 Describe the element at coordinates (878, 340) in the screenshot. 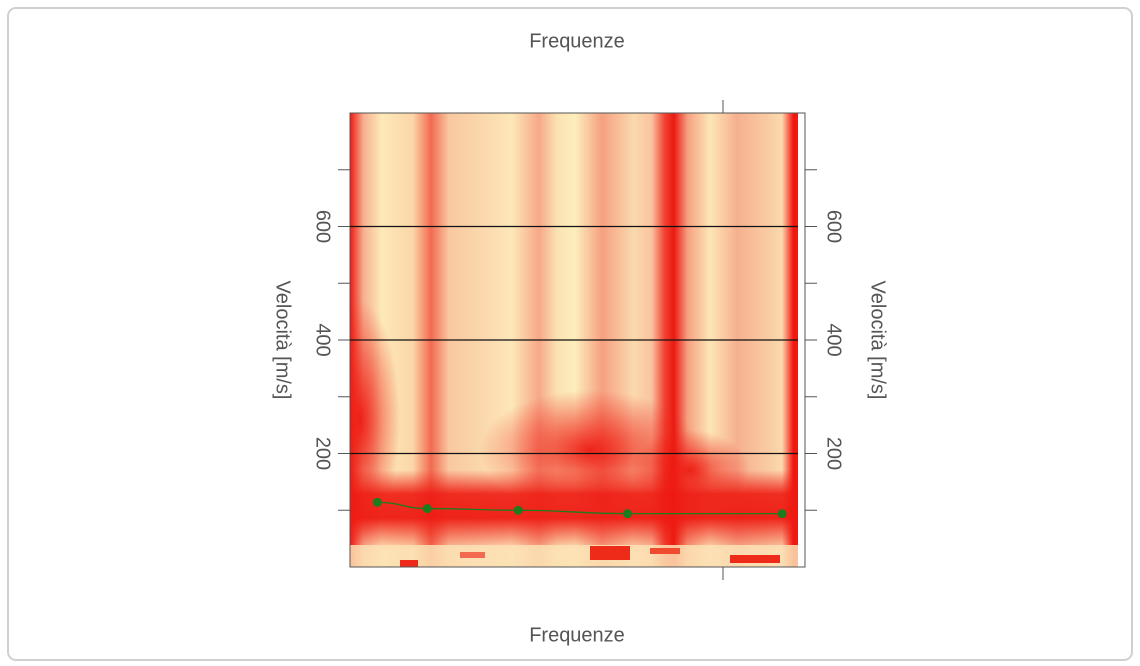

I see `y2-axis-label: Velocità [m/s]` at that location.